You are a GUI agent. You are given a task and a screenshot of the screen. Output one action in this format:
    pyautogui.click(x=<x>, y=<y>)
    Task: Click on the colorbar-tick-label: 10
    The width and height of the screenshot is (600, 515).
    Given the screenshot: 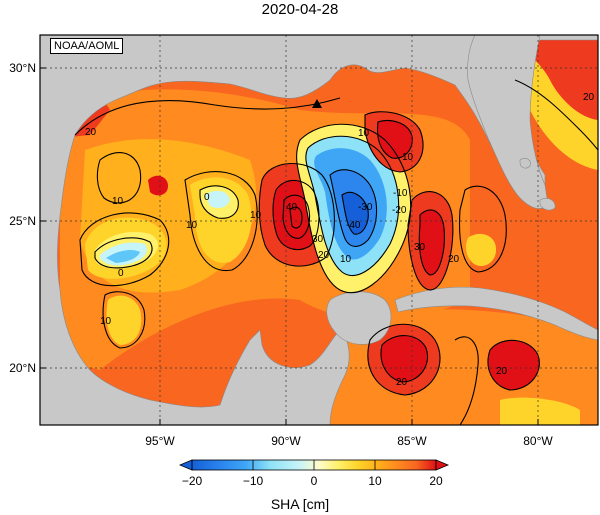 What is the action you would take?
    pyautogui.click(x=375, y=481)
    